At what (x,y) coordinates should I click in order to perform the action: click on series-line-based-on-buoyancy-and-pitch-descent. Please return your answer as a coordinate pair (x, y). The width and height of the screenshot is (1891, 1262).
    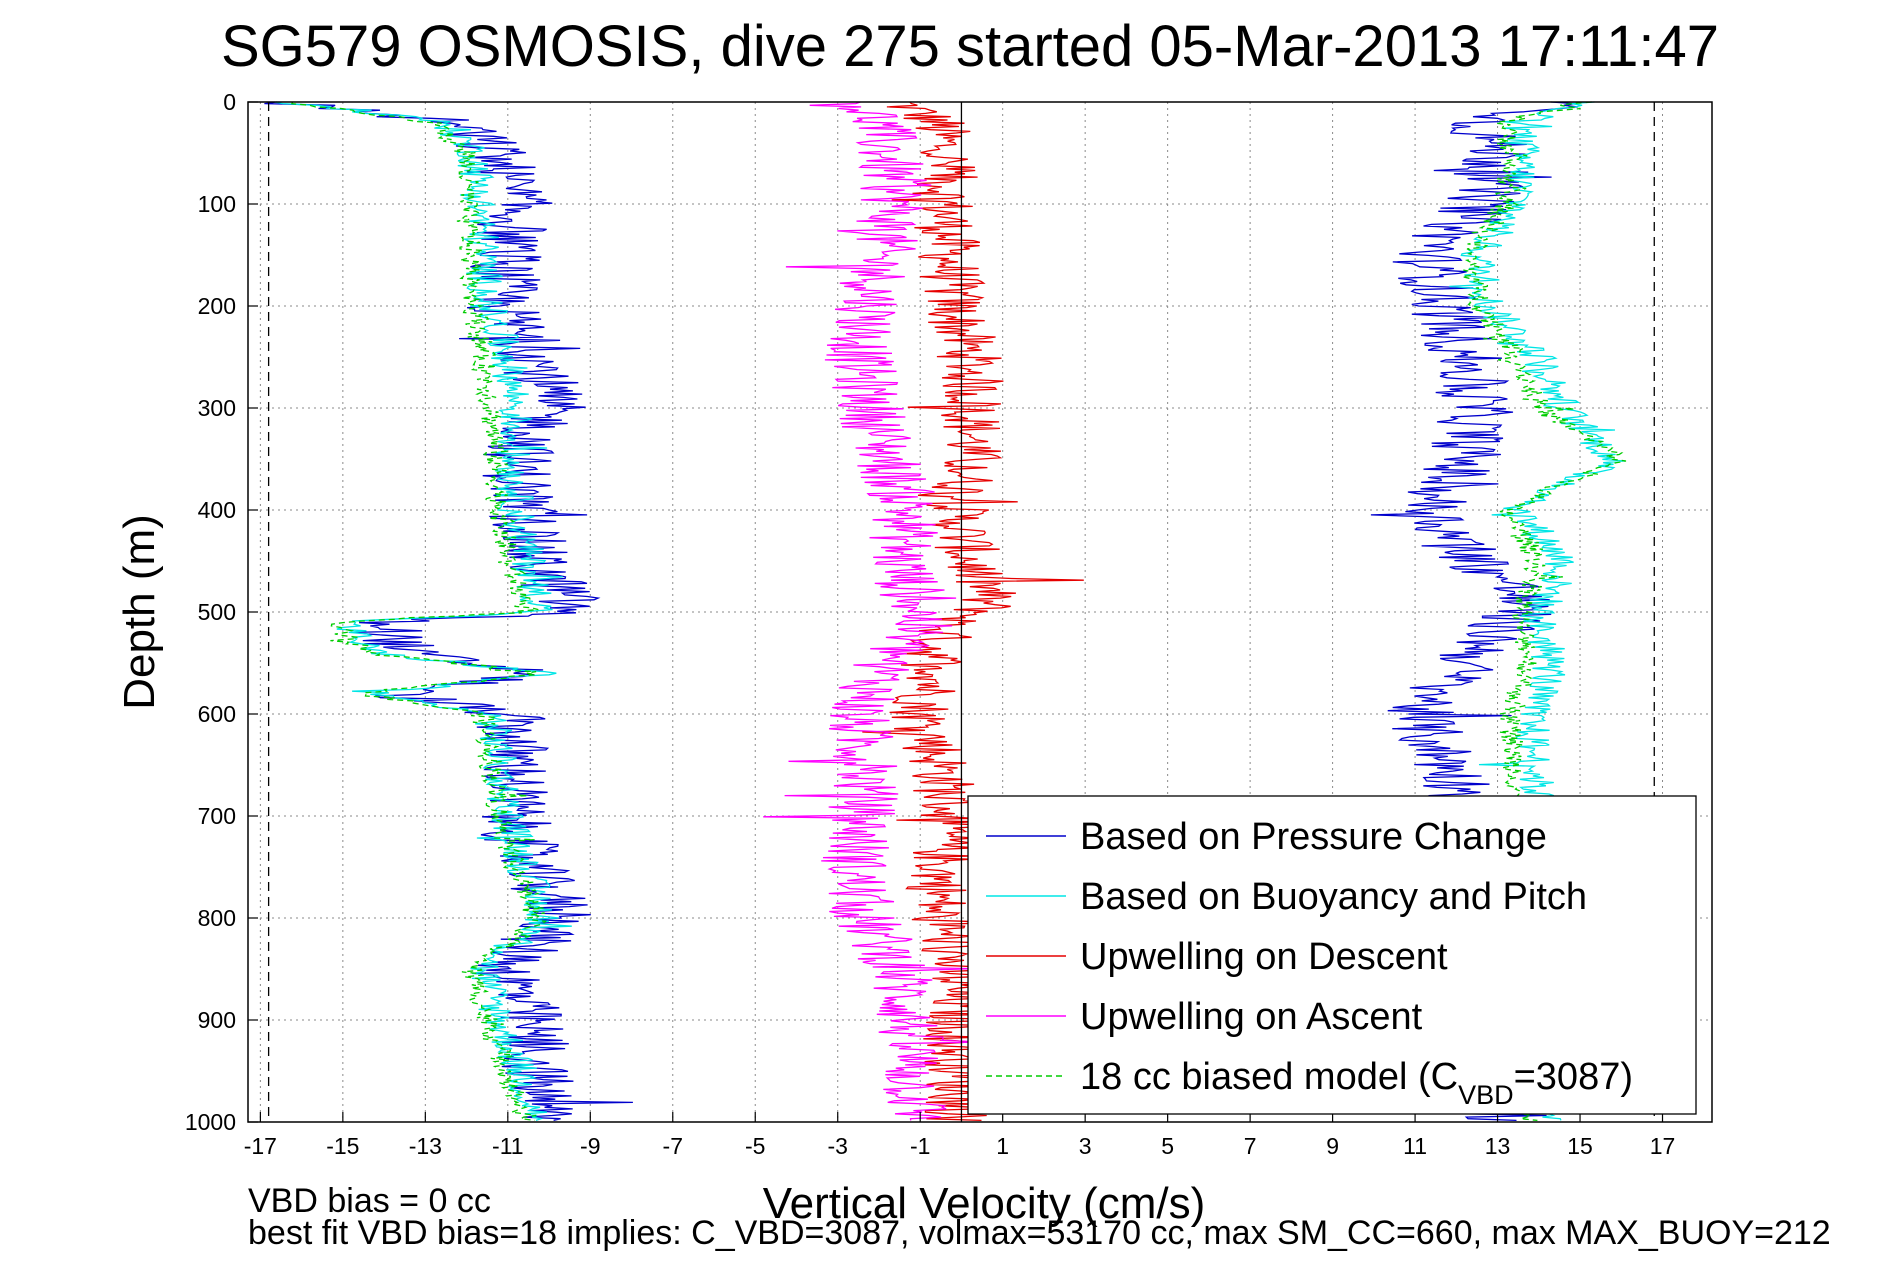
    Looking at the image, I should click on (423, 611).